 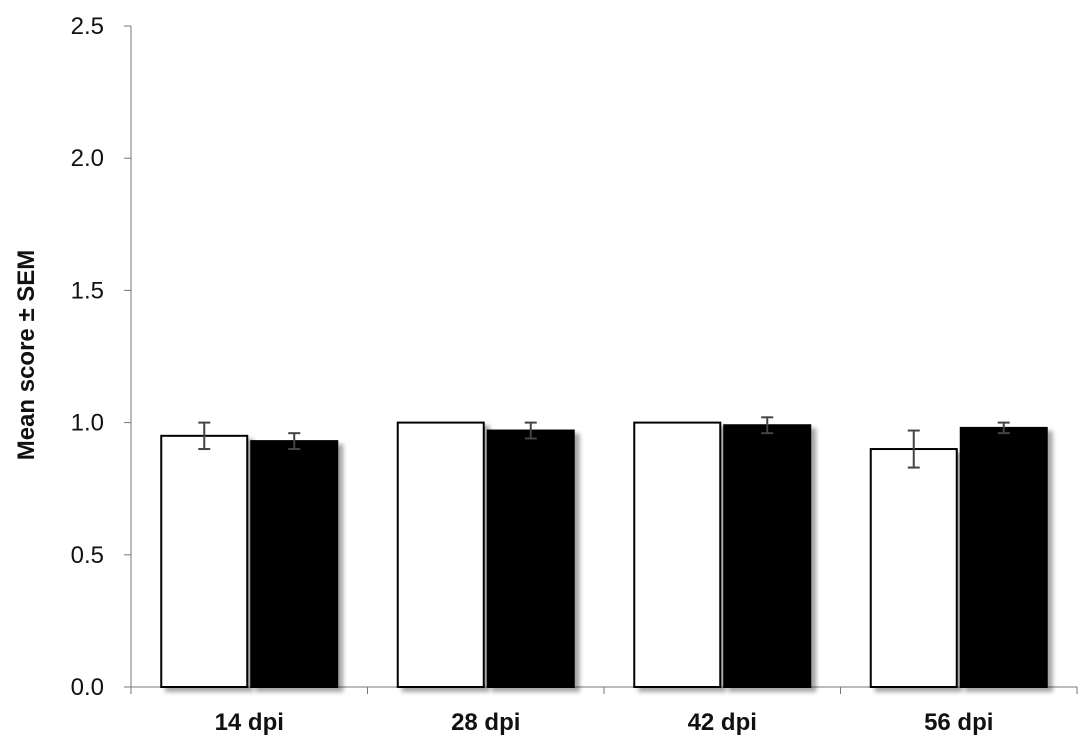 What do you see at coordinates (249, 722) in the screenshot?
I see `x-tick-label: 14 dpi` at bounding box center [249, 722].